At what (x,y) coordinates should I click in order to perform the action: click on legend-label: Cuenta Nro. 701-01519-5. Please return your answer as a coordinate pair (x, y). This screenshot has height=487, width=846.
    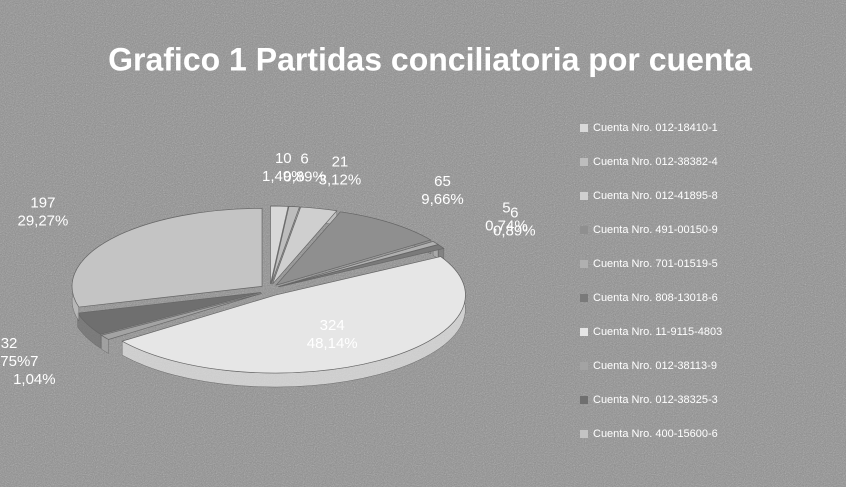
    Looking at the image, I should click on (655, 264).